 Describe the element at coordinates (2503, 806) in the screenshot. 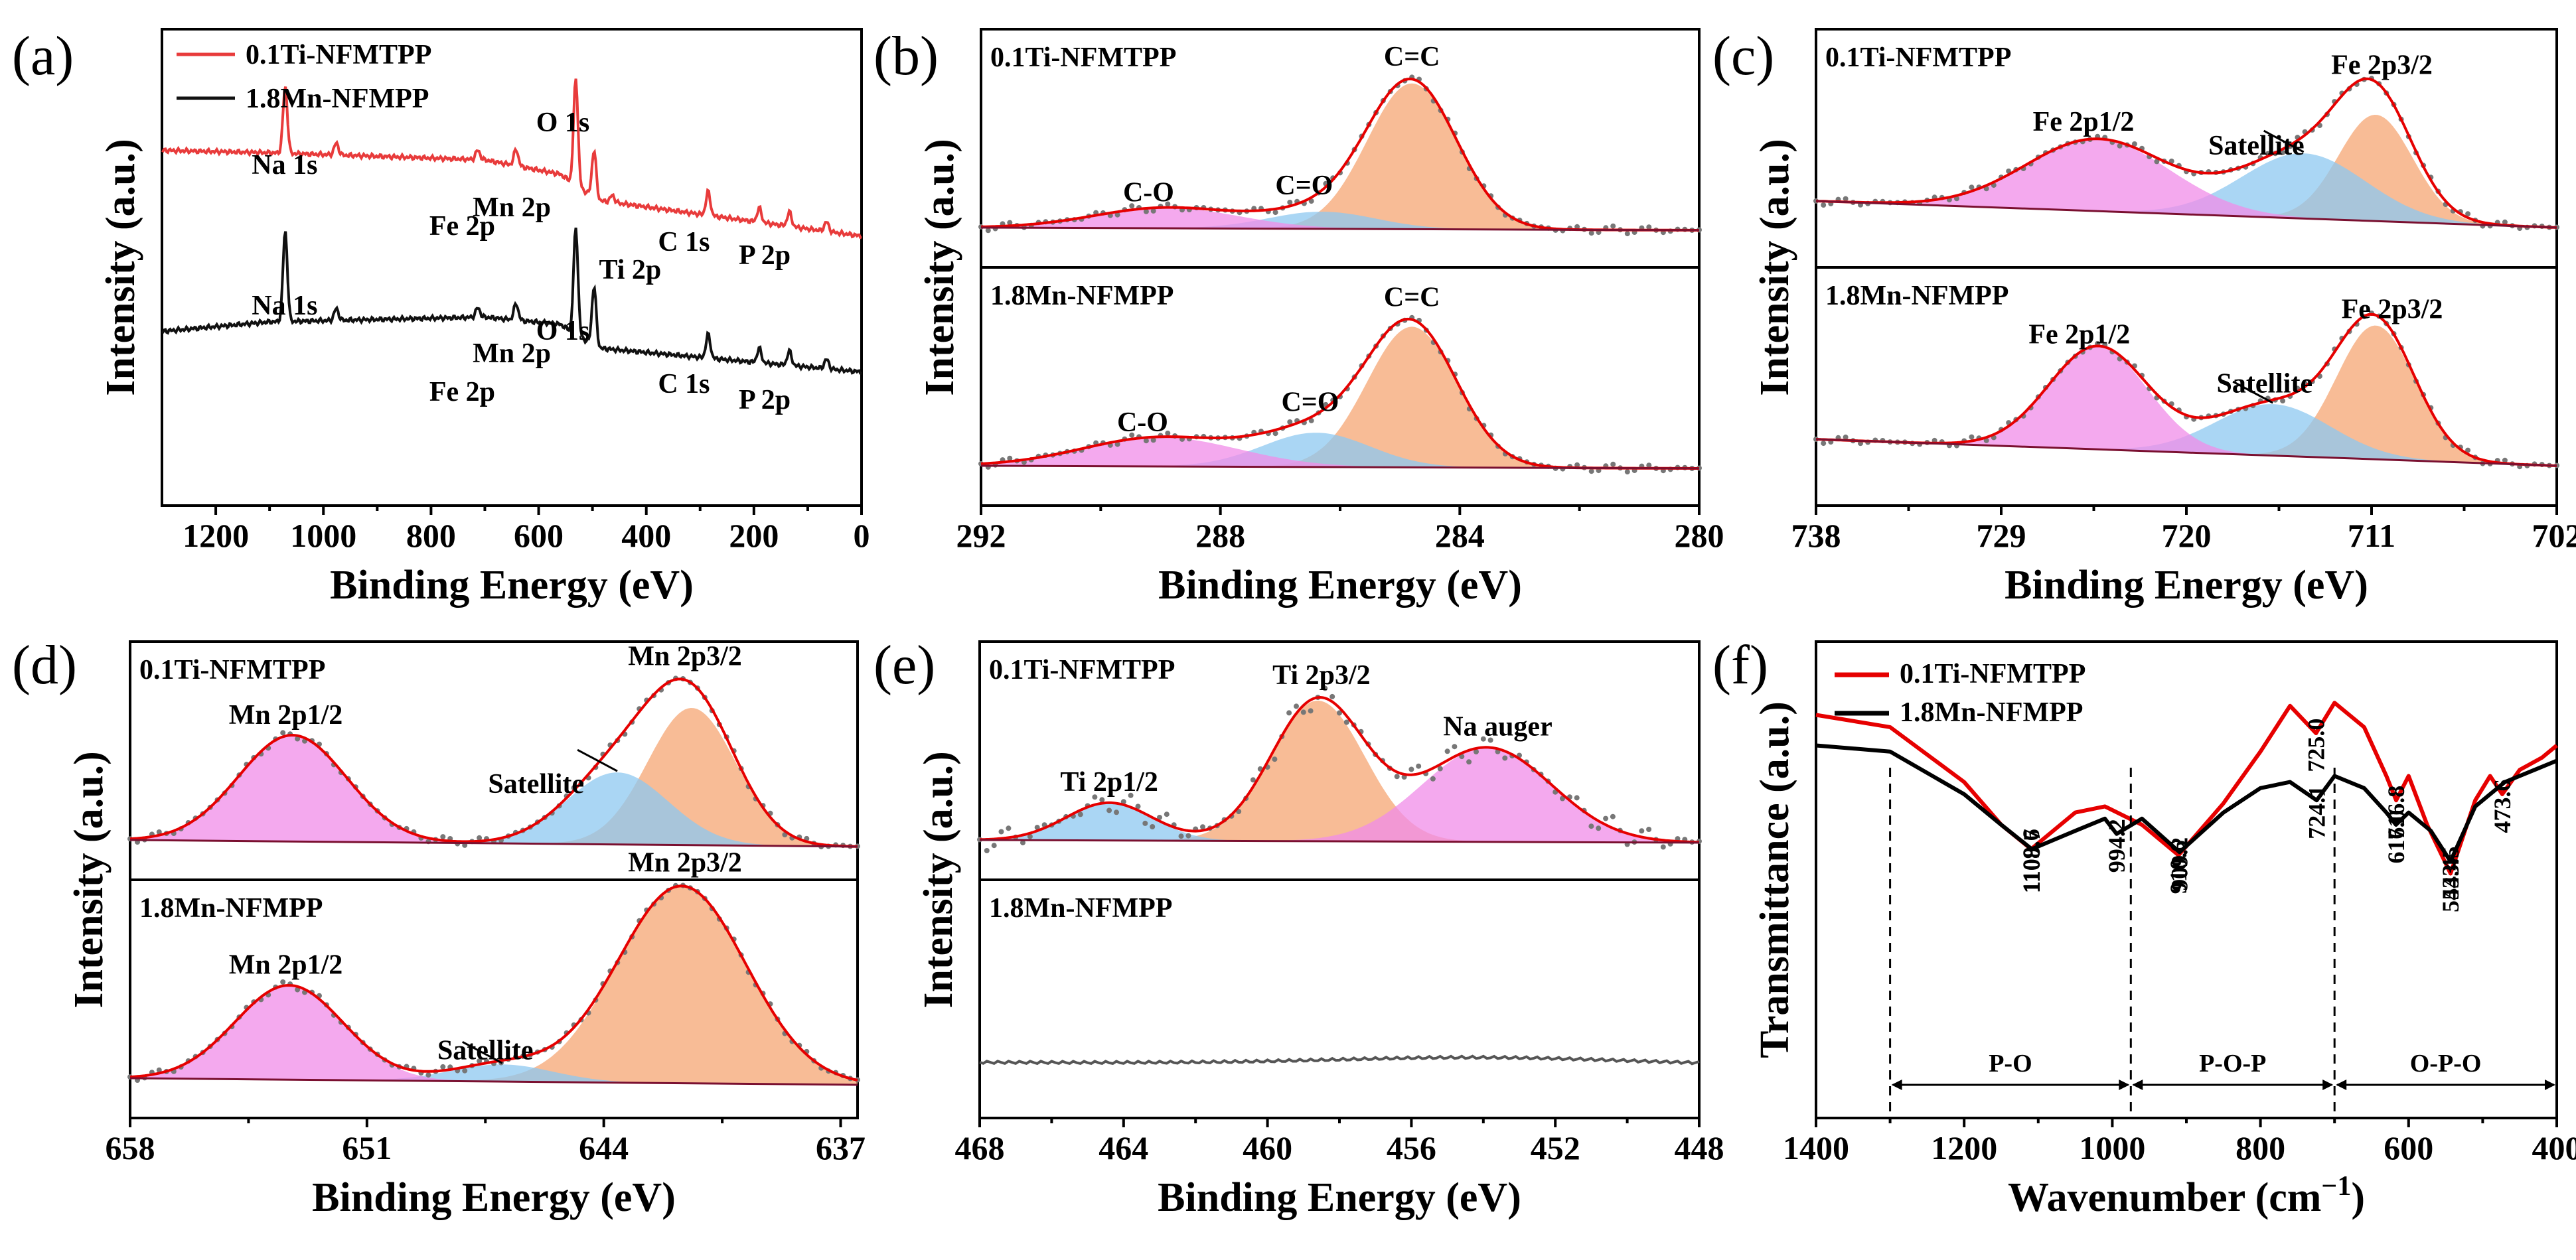

I see `peak-wavenumber: 473.6` at that location.